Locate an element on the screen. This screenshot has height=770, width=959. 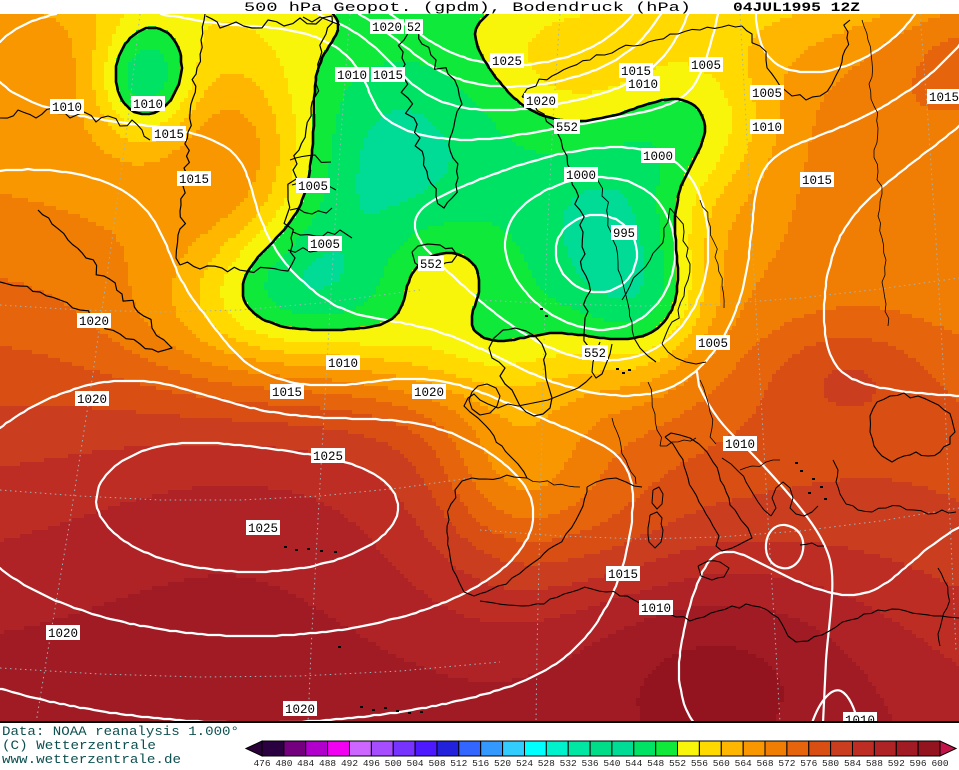
svg-text: 580 is located at coordinates (830, 763).